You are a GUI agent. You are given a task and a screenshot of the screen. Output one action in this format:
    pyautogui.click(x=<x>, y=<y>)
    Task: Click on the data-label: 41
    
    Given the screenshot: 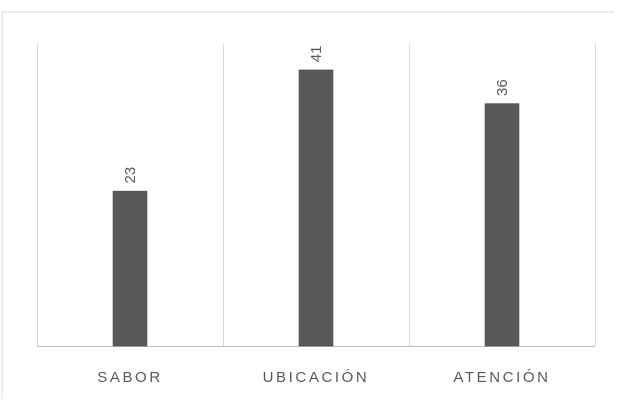 What is the action you would take?
    pyautogui.click(x=316, y=54)
    